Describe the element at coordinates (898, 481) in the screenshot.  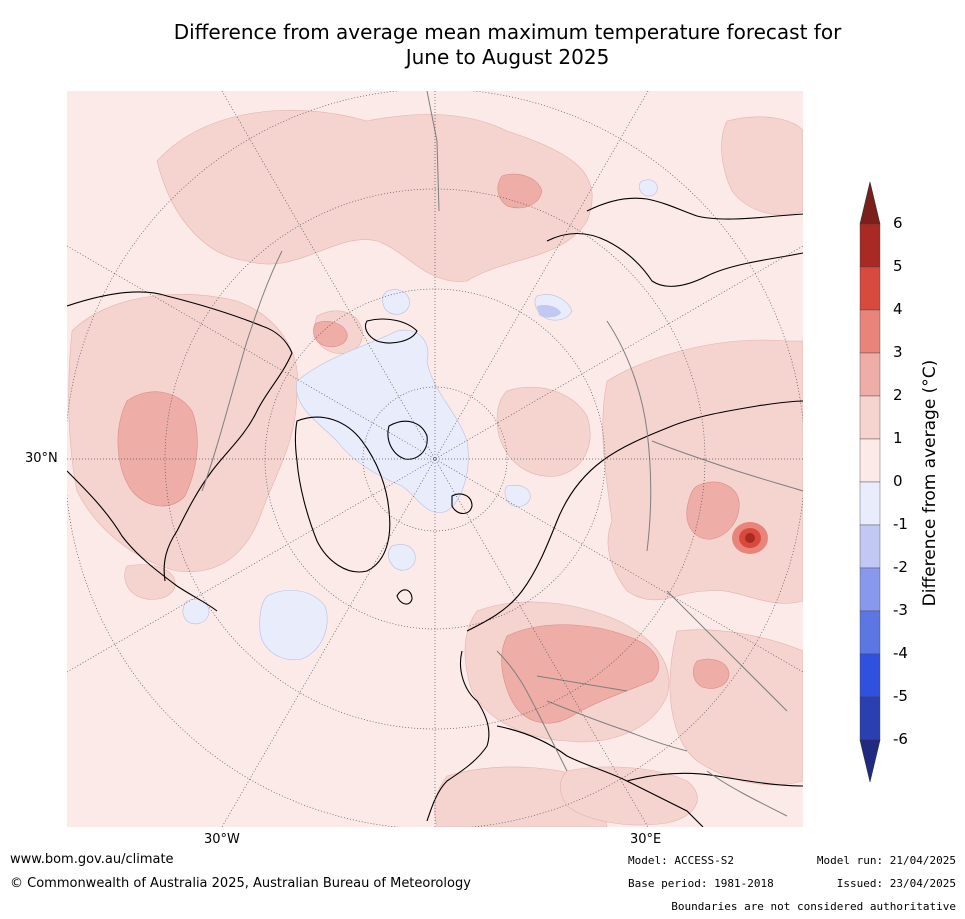
I see `colorbar-tick-label: 0` at that location.